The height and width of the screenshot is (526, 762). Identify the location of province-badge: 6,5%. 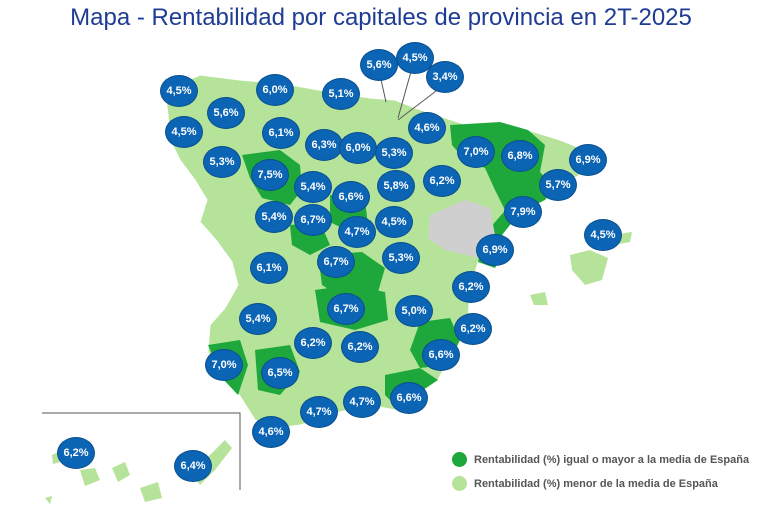
(280, 373).